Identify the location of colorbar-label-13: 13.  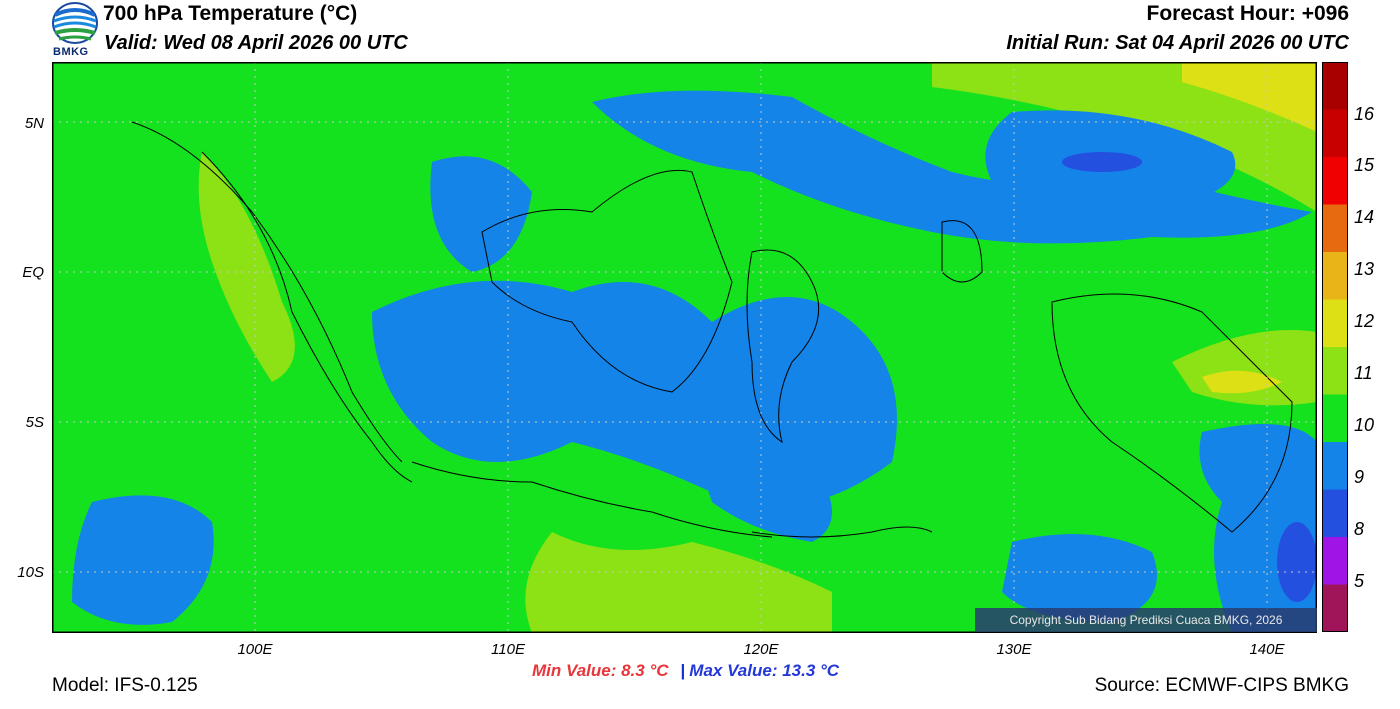
(1364, 269).